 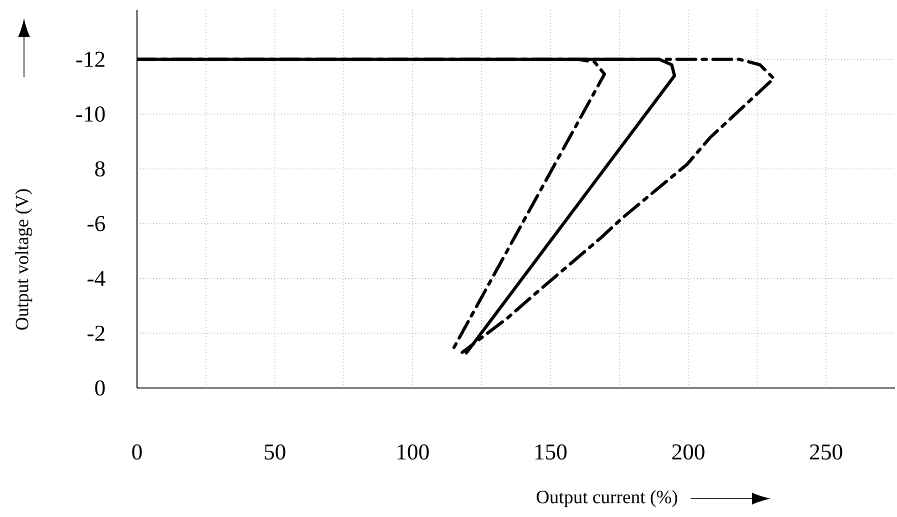 What do you see at coordinates (607, 499) in the screenshot?
I see `x-axis-title: Output current (%)` at bounding box center [607, 499].